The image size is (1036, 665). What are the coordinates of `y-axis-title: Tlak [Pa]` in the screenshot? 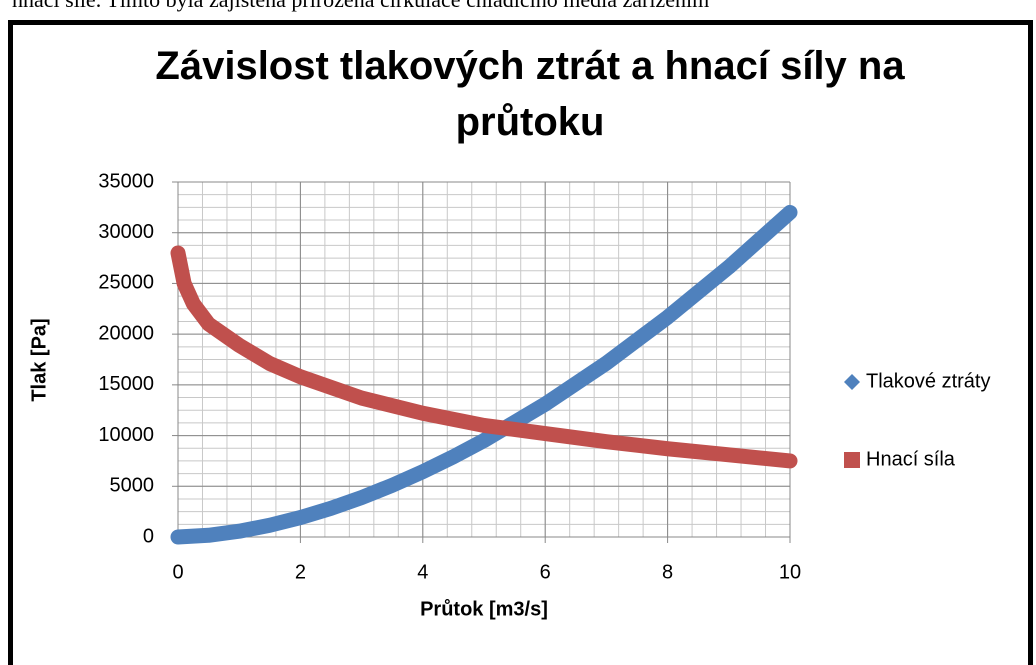 It's located at (39, 359).